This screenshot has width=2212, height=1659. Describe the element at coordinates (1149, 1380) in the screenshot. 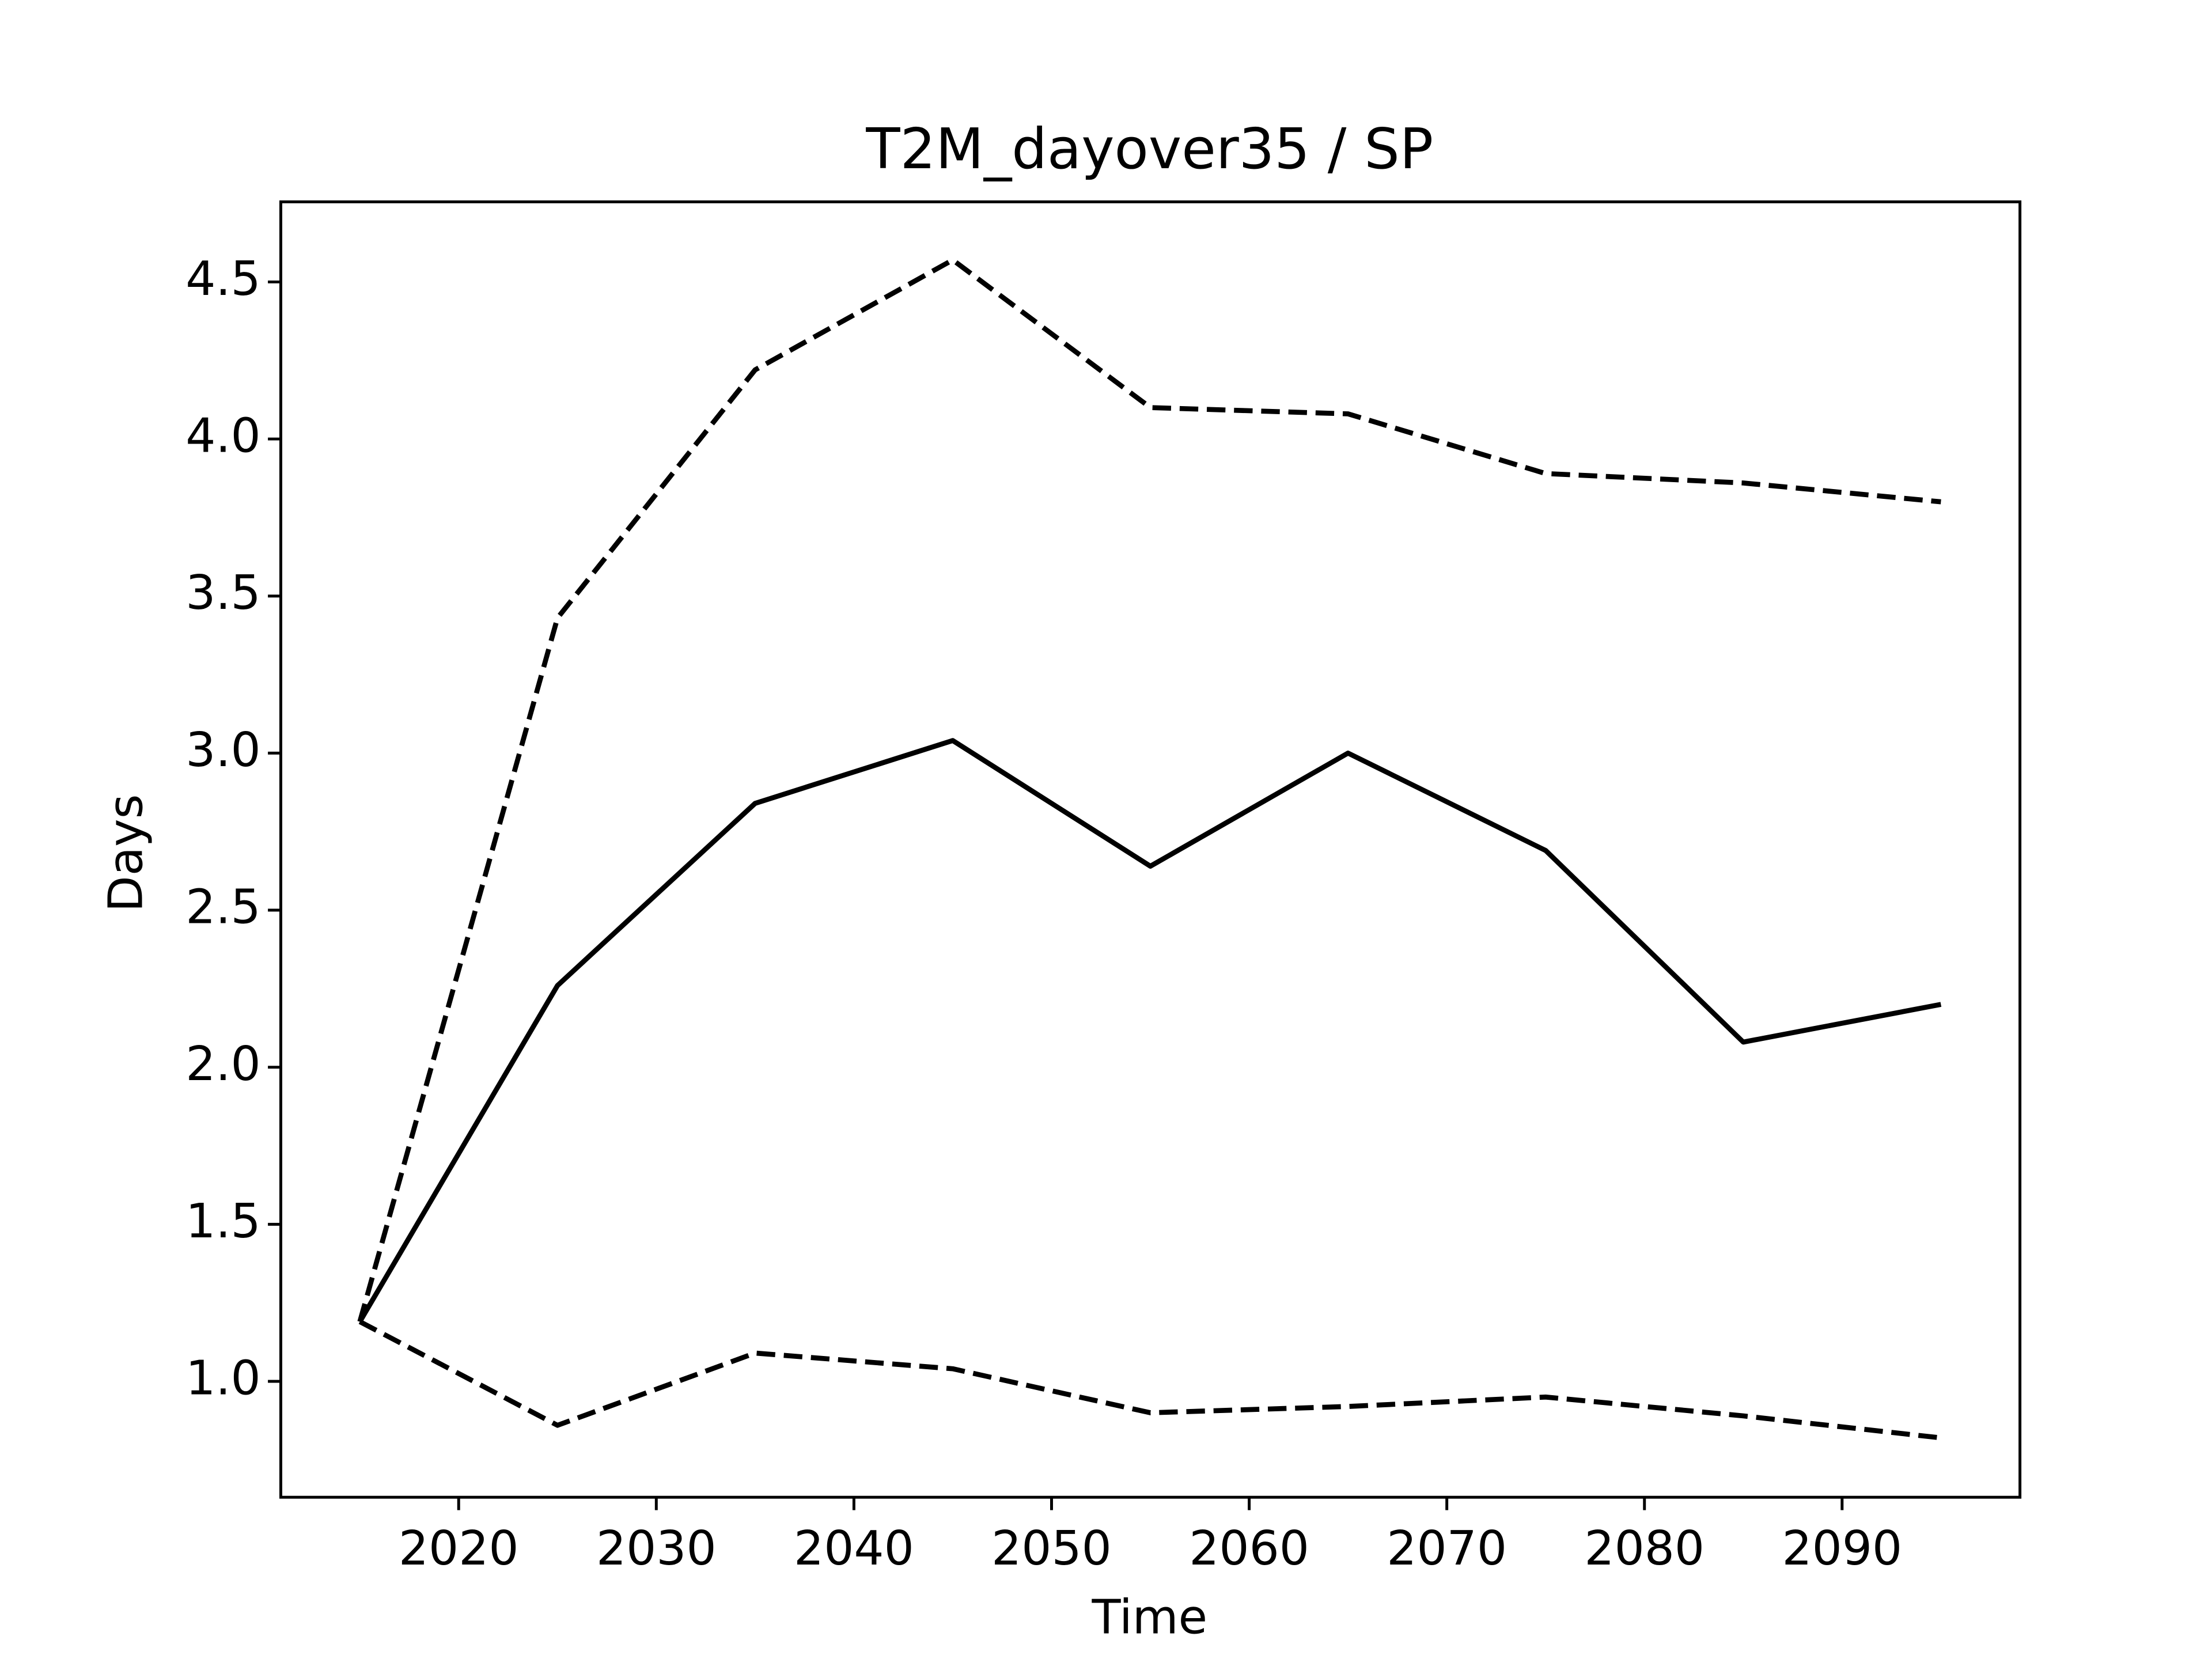

I see `series-line` at that location.